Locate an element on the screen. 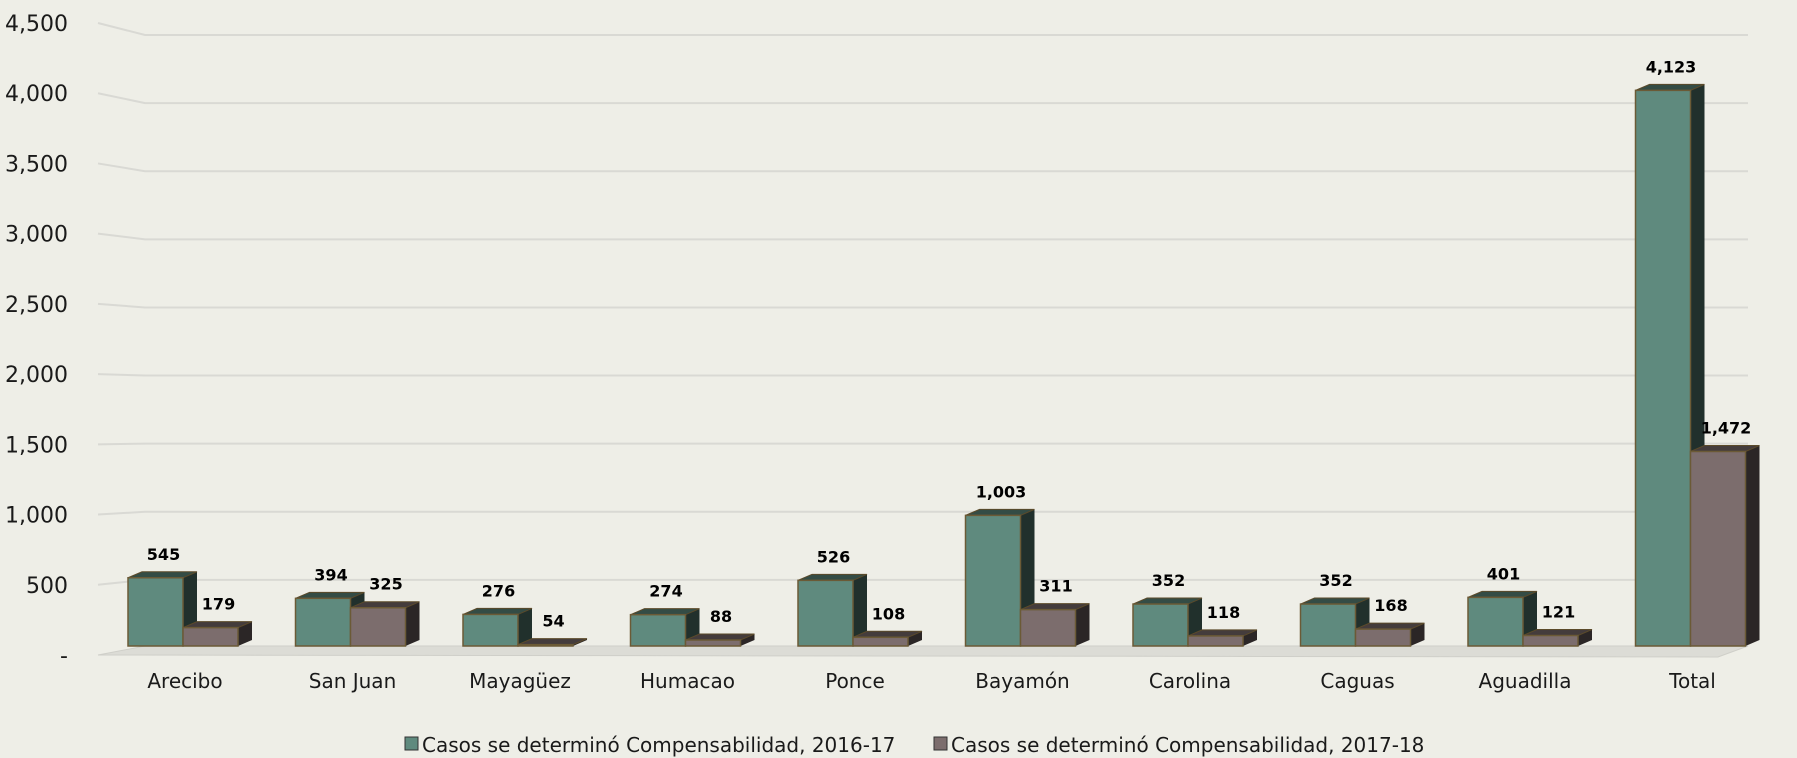  bar-2017-18-Ponce is located at coordinates (887, 638).